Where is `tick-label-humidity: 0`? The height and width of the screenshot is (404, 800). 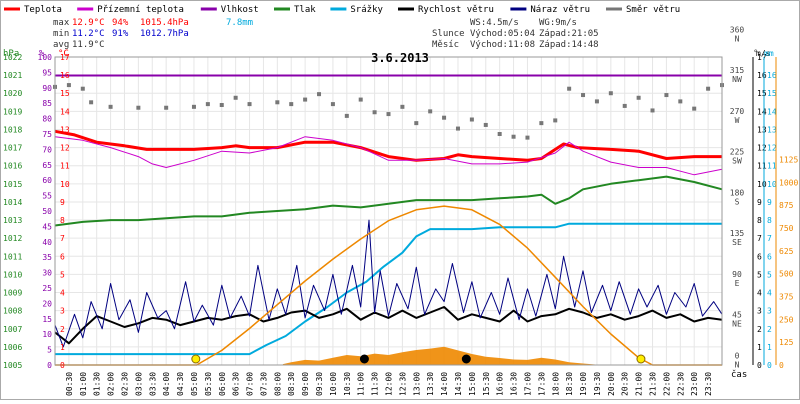 tick-label-humidity: 0 is located at coordinates (49, 365).